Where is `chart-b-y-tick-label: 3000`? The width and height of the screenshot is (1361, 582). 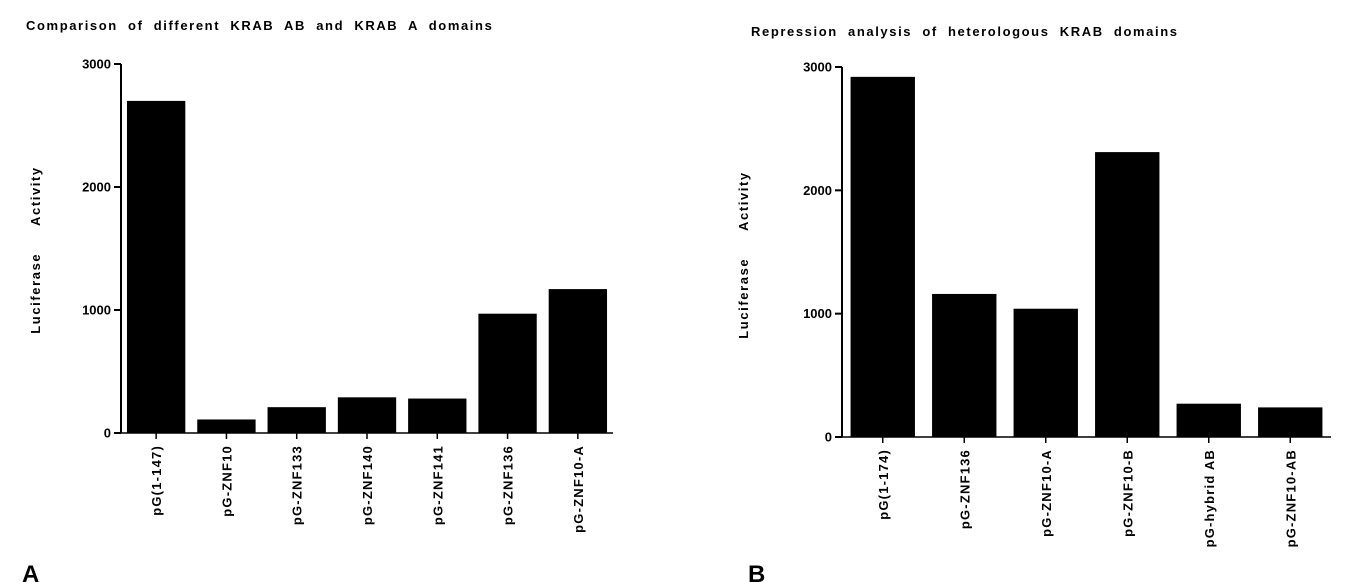
chart-b-y-tick-label: 3000 is located at coordinates (817, 67).